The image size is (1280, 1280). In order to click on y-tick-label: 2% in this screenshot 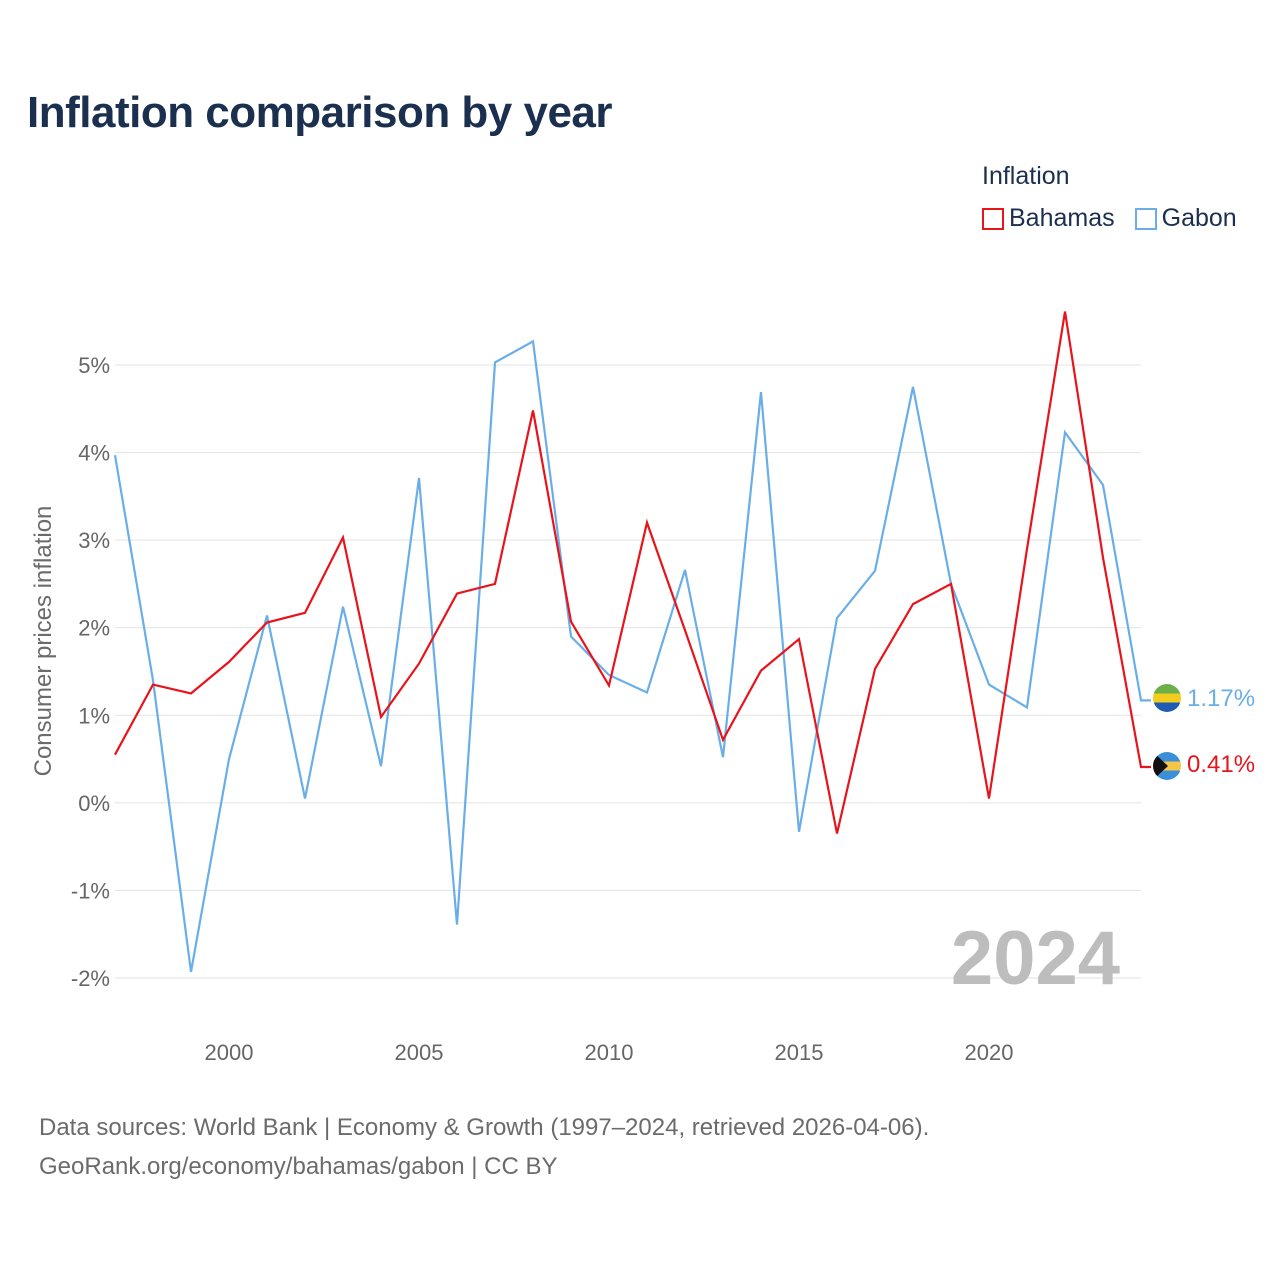, I will do `click(94, 628)`.